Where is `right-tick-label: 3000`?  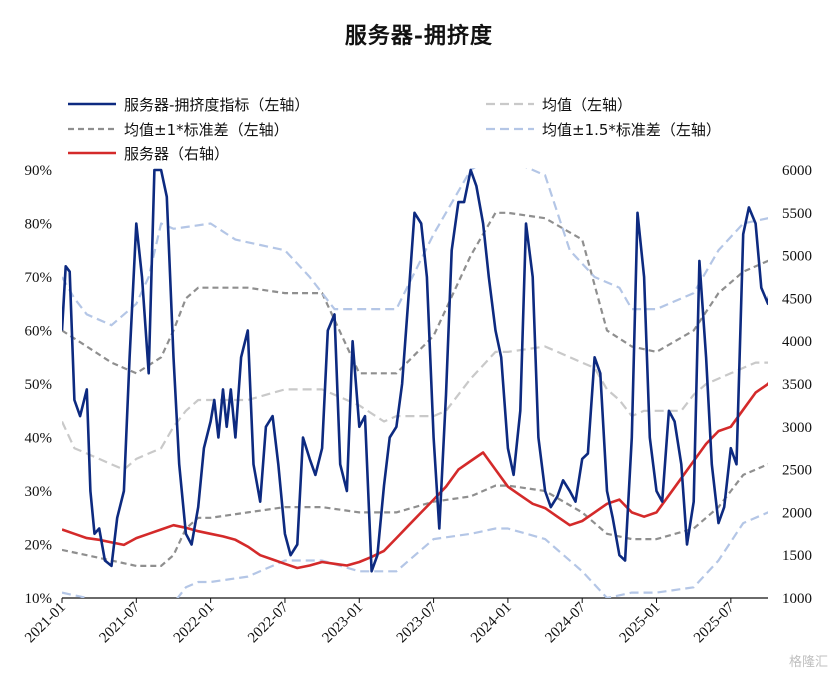 right-tick-label: 3000 is located at coordinates (797, 428).